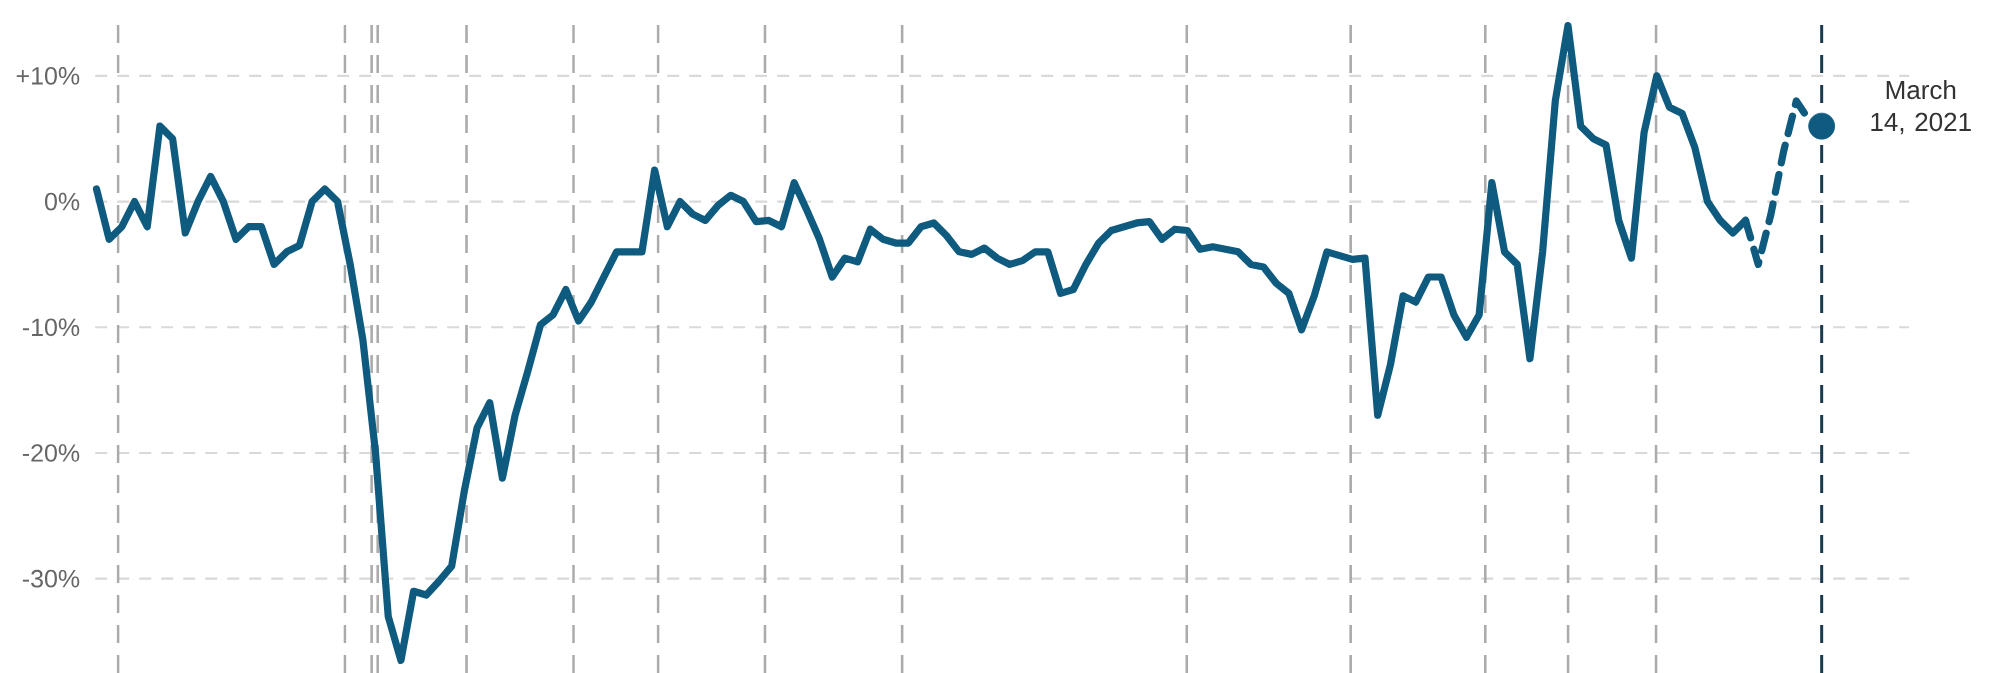 The image size is (1990, 673). Describe the element at coordinates (62, 201) in the screenshot. I see `y-tick-label: 0%` at that location.